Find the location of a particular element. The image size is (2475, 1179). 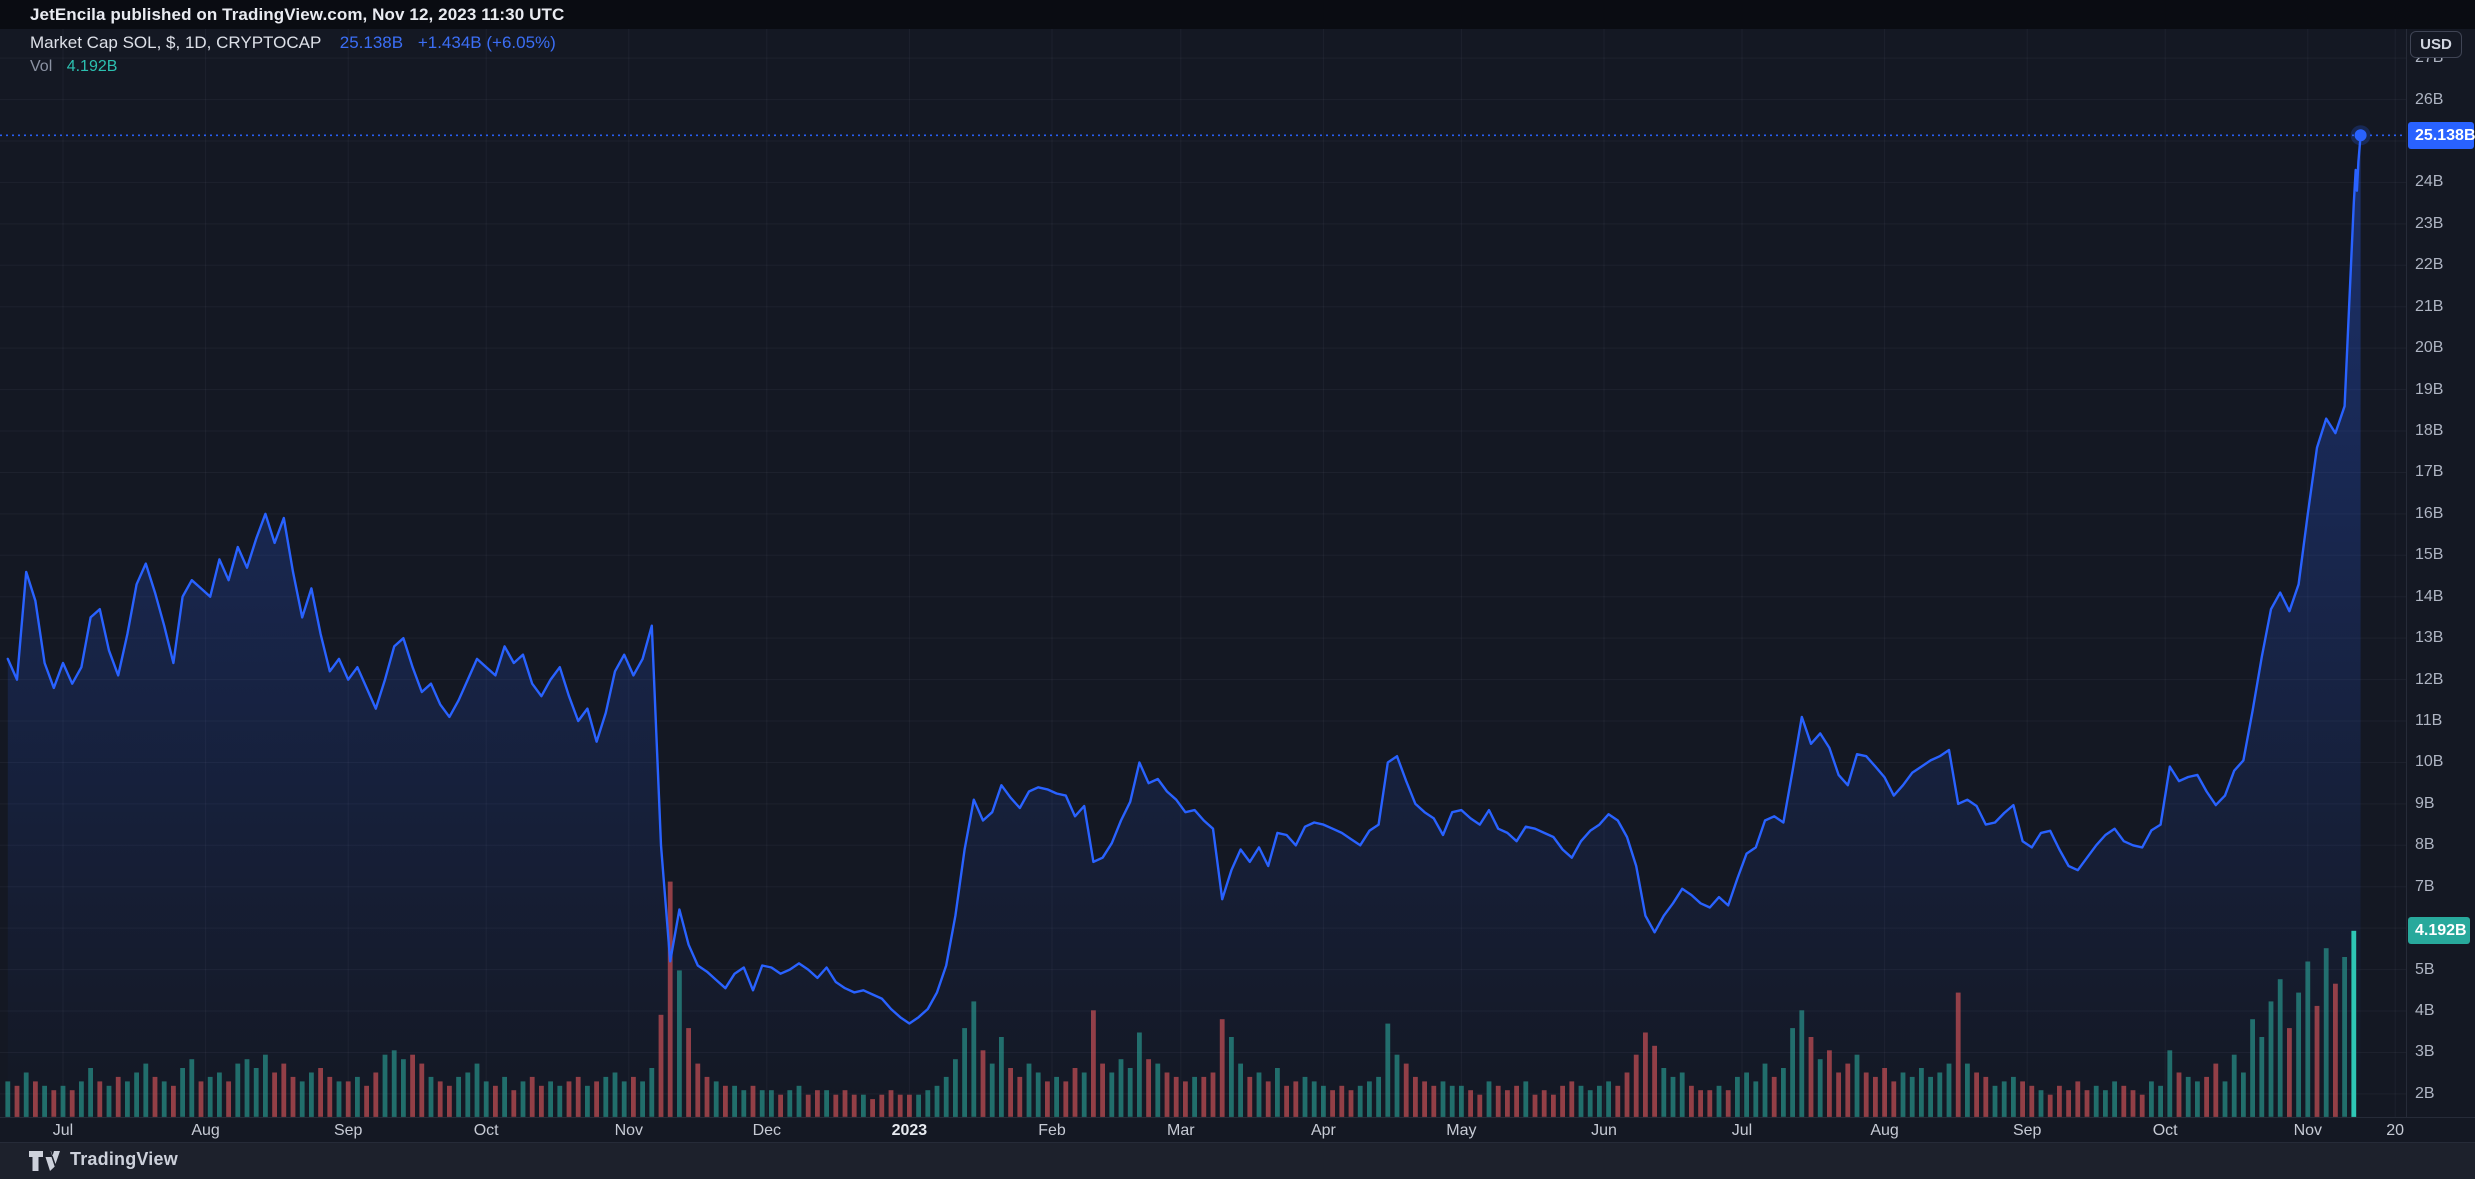

legend-volume-row: Vol 4.192B is located at coordinates (293, 67).